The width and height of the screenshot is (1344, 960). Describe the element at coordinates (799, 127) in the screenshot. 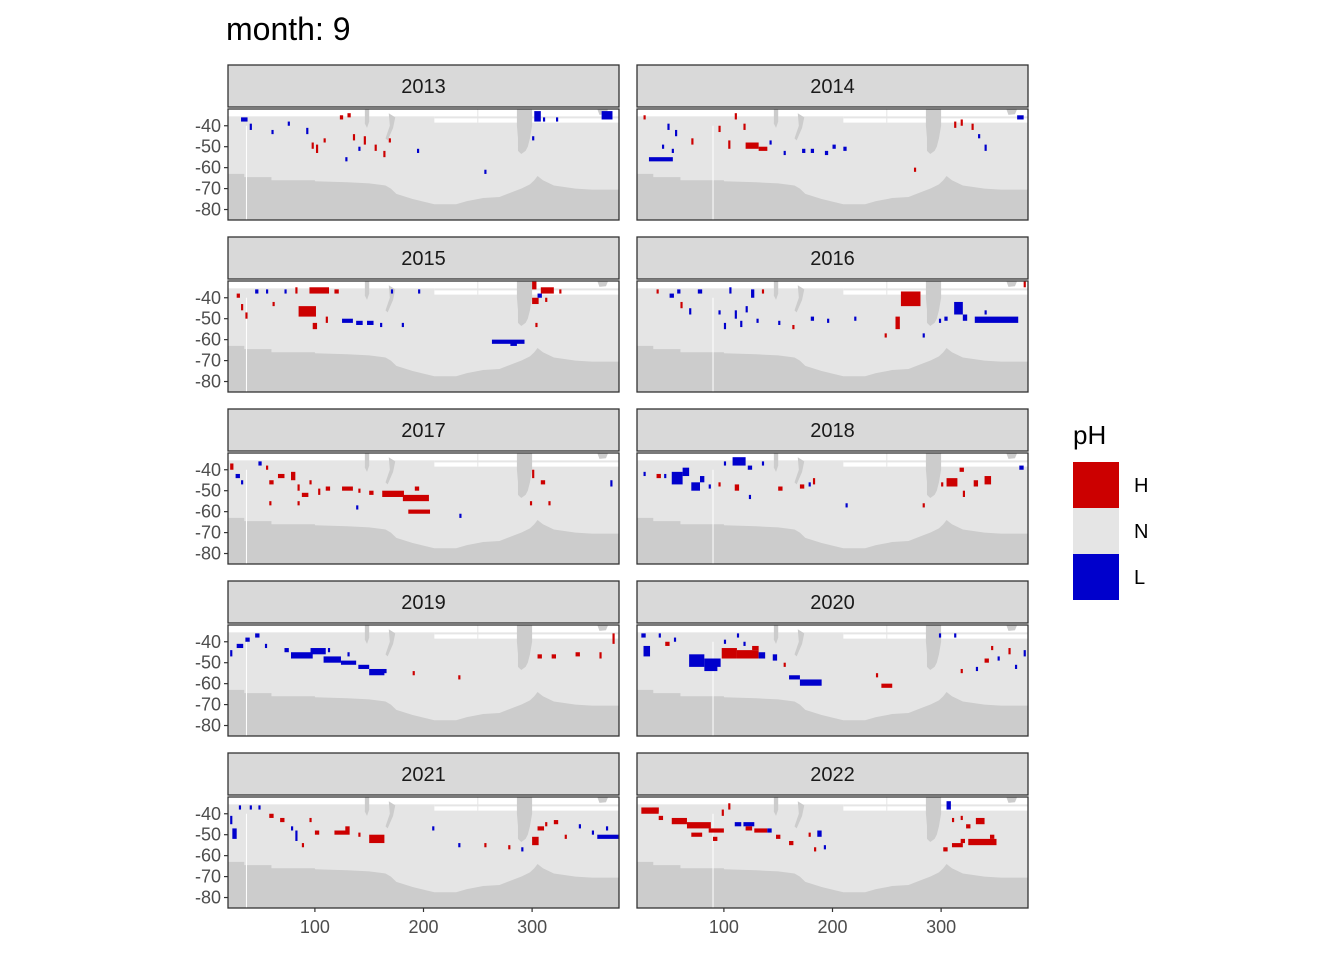

I see `new-zealand-land` at that location.